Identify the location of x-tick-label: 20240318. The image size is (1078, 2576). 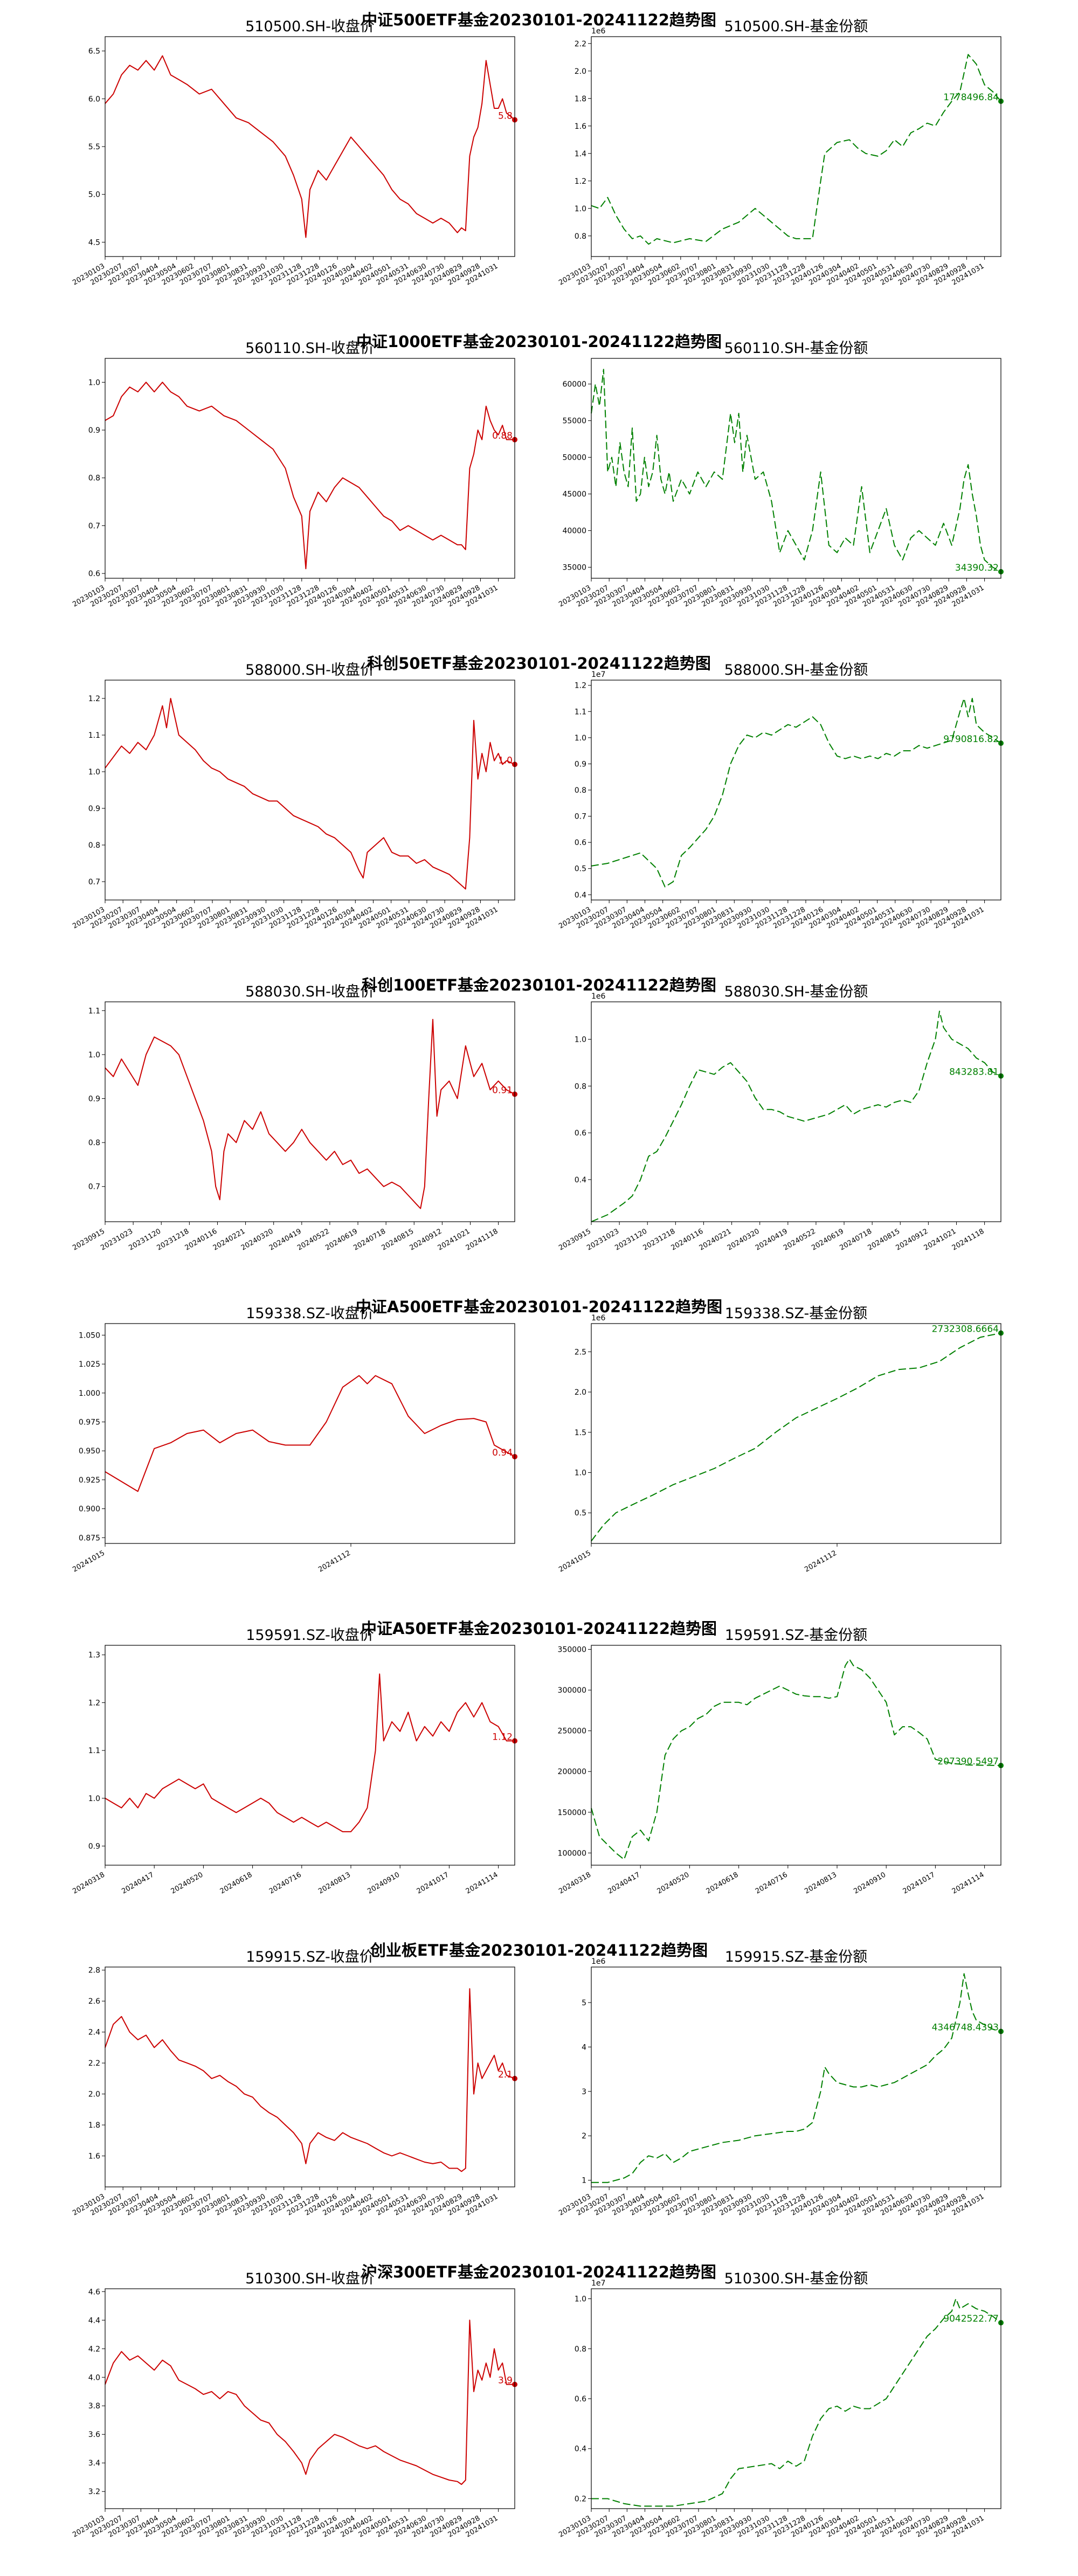
(88, 1883).